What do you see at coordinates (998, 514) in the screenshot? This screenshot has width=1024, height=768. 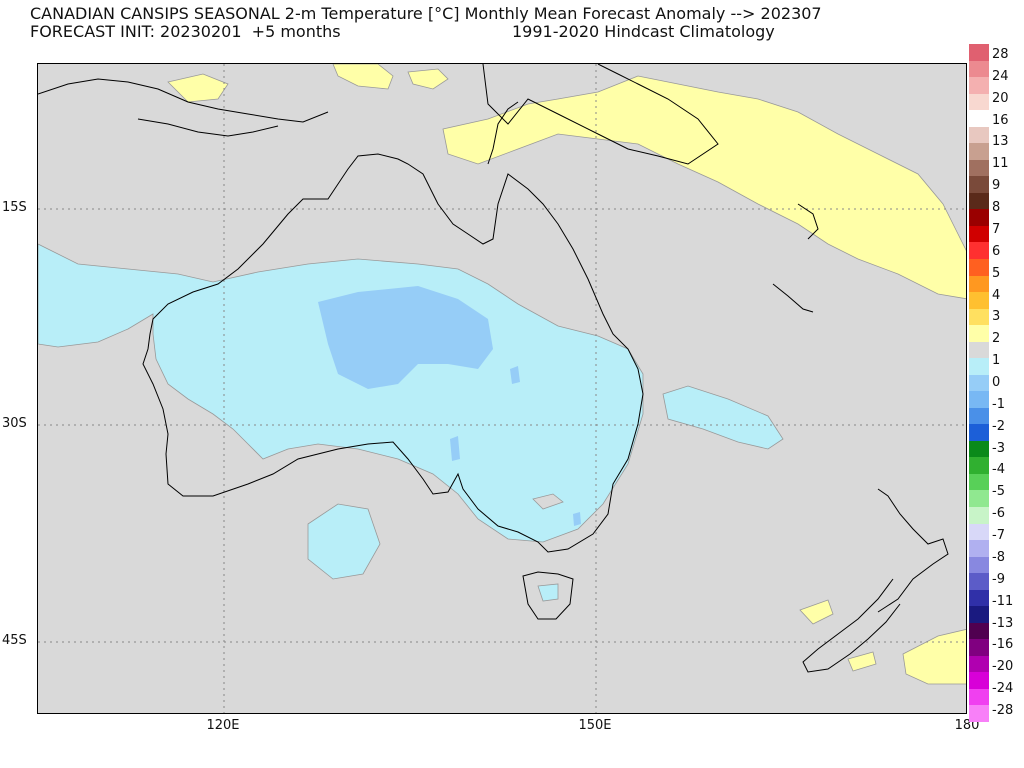 I see `colorbar-label: -6` at bounding box center [998, 514].